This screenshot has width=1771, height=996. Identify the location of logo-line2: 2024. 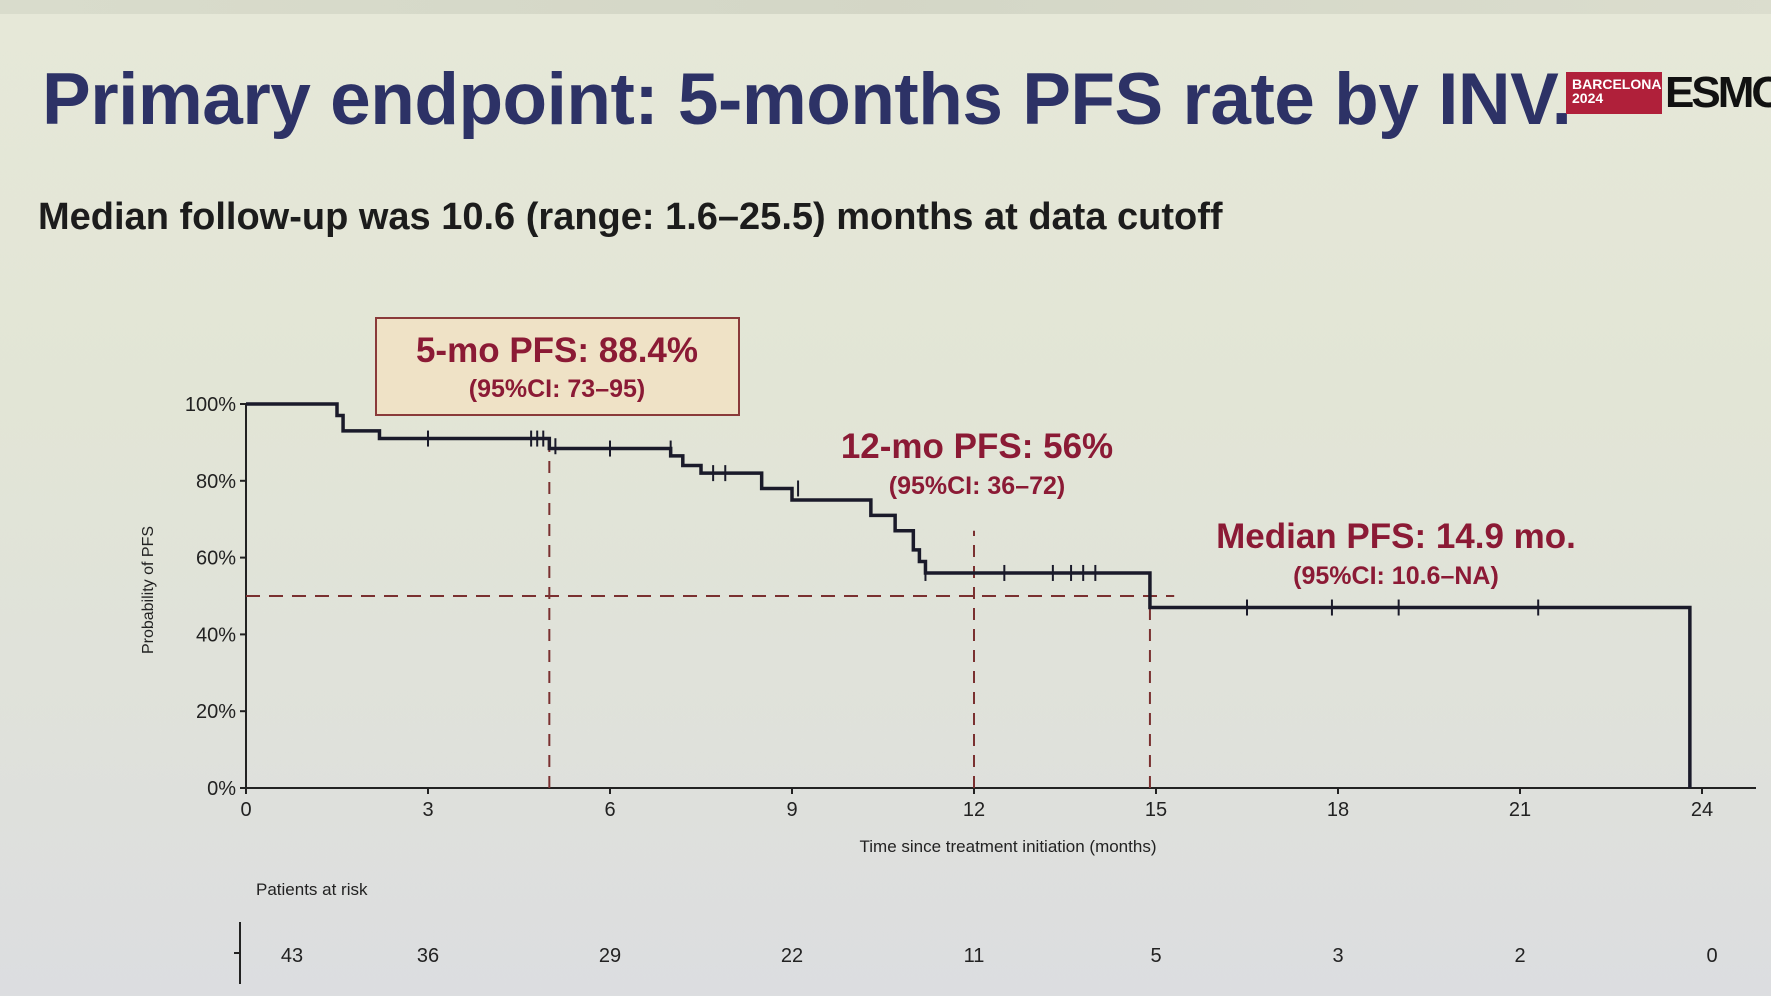
(1588, 98).